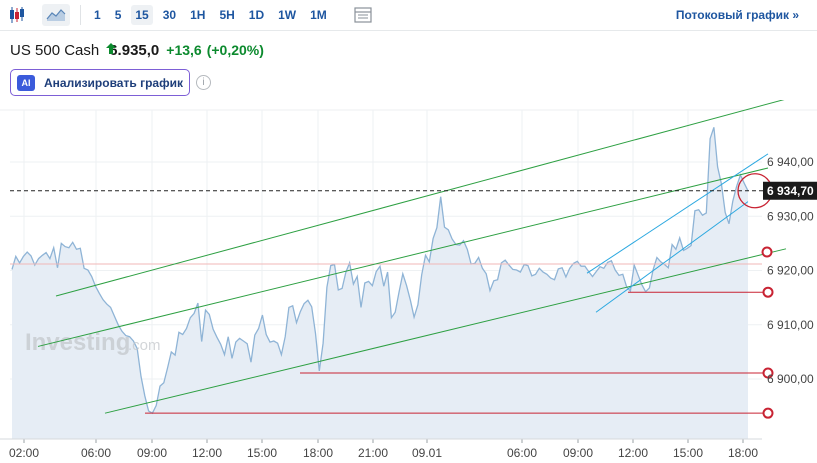 The width and height of the screenshot is (817, 463). What do you see at coordinates (227, 15) in the screenshot?
I see `timeframe-5h: 5H` at bounding box center [227, 15].